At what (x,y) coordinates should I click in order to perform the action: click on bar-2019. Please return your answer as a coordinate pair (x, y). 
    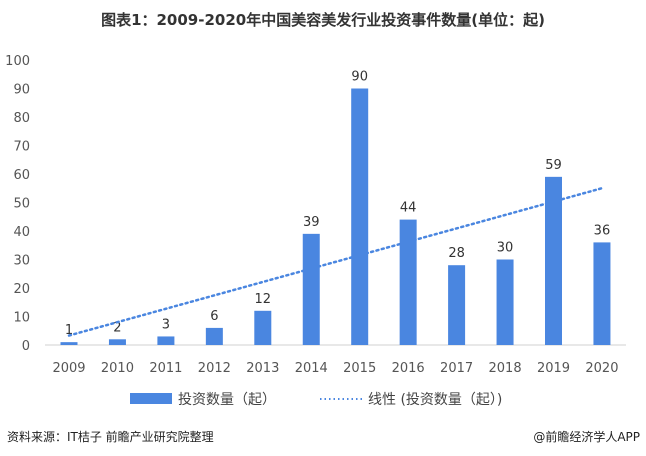
    Looking at the image, I should click on (553, 260).